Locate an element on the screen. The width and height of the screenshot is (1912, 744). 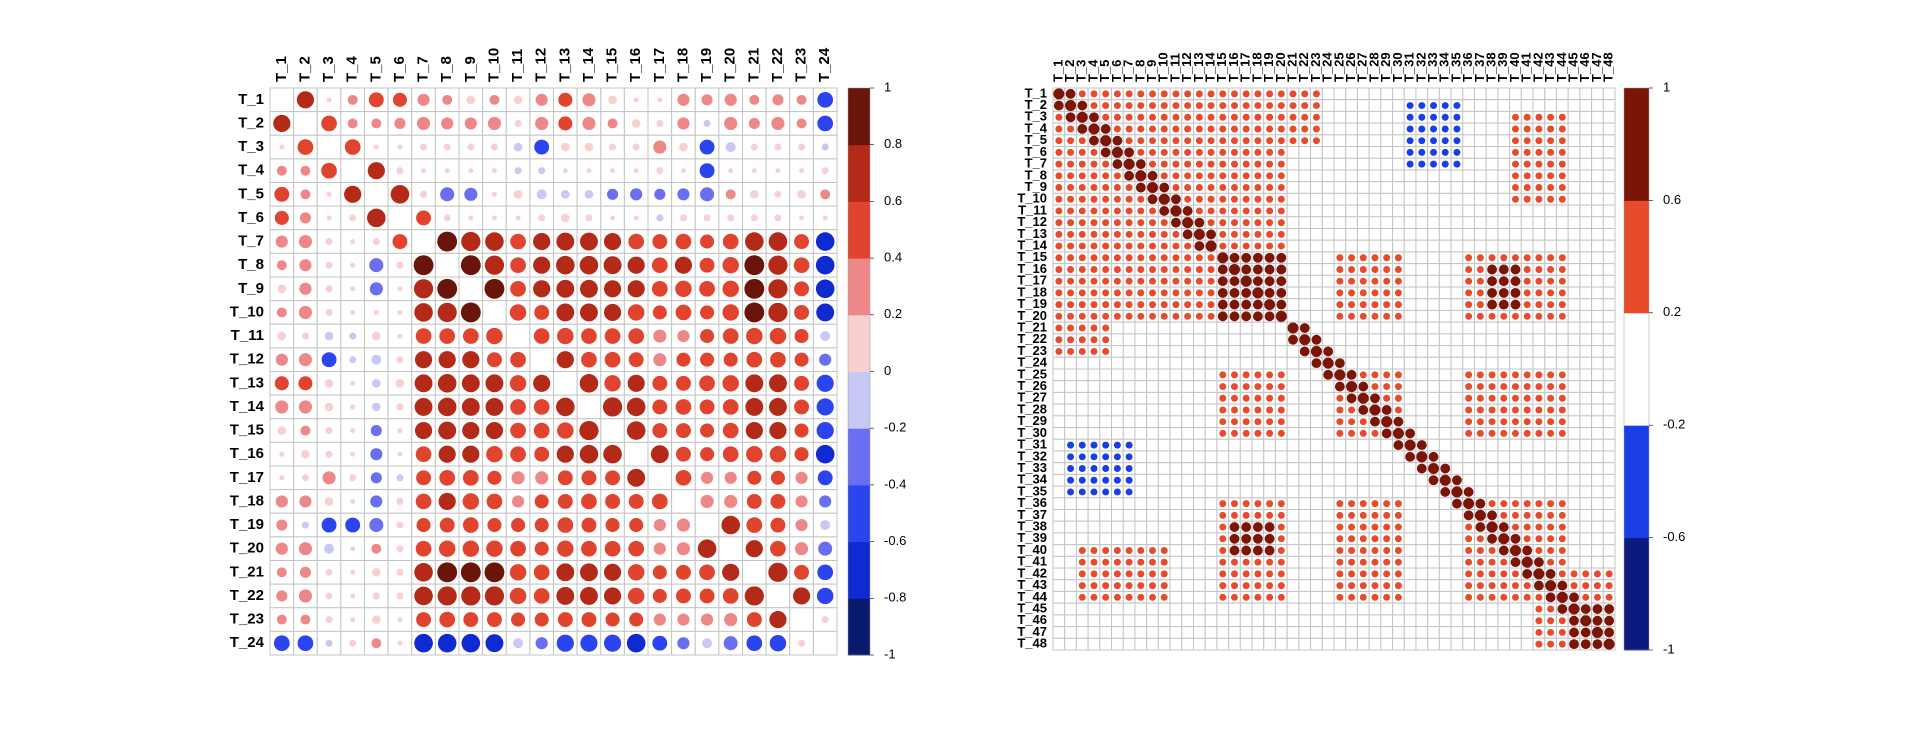
column-label: T_7 is located at coordinates (423, 69).